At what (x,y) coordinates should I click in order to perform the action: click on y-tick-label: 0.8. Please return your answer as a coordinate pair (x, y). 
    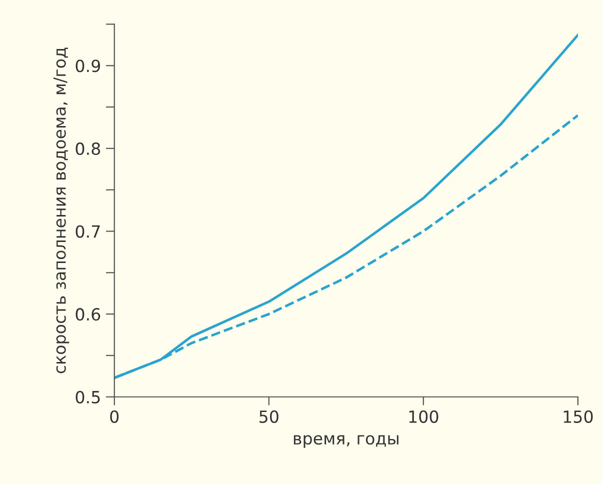
    Looking at the image, I should click on (88, 148).